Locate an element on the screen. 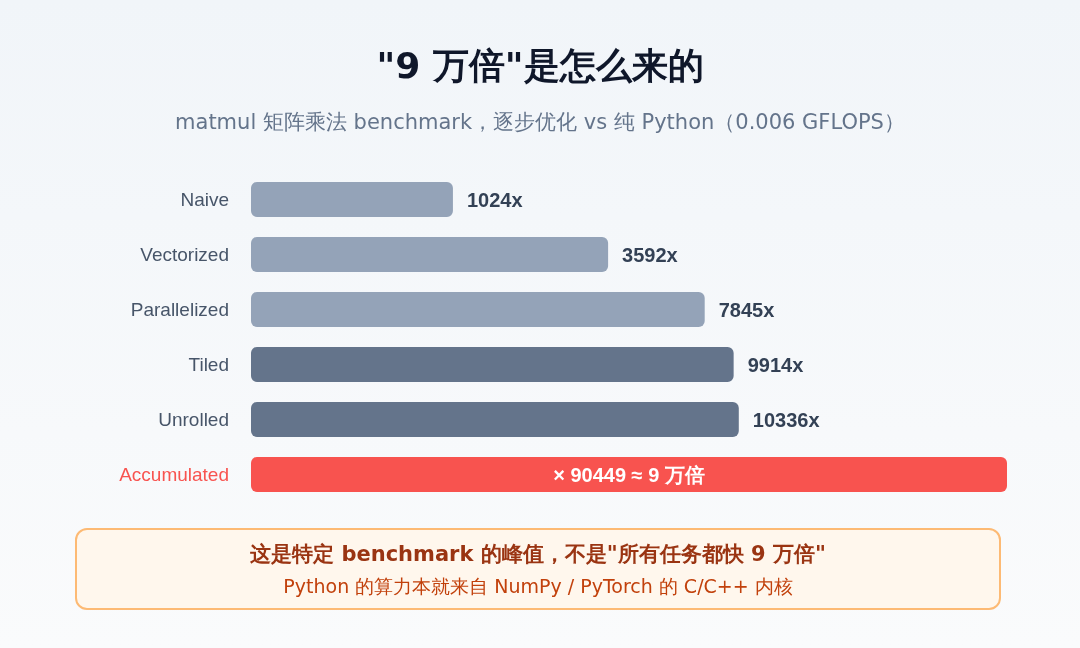  data-label: 9914x is located at coordinates (775, 364).